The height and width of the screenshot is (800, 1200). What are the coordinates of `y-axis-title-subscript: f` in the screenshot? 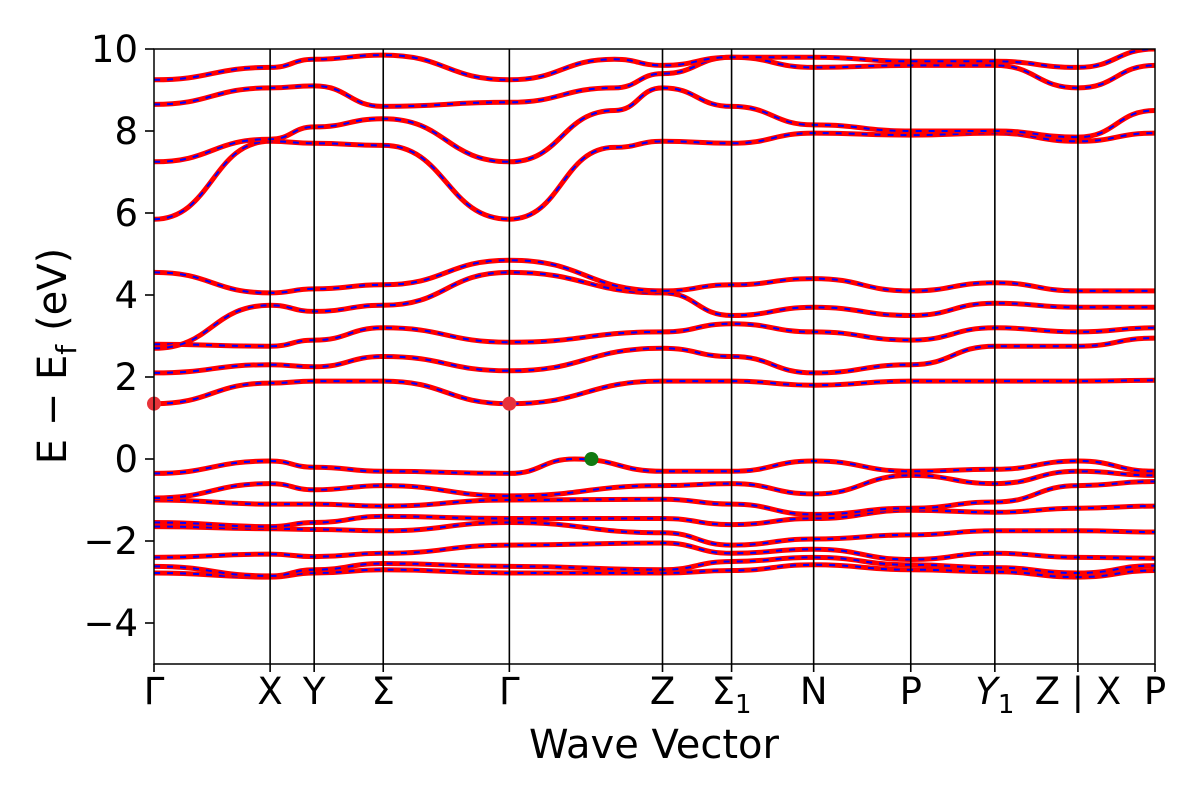 It's located at (66, 349).